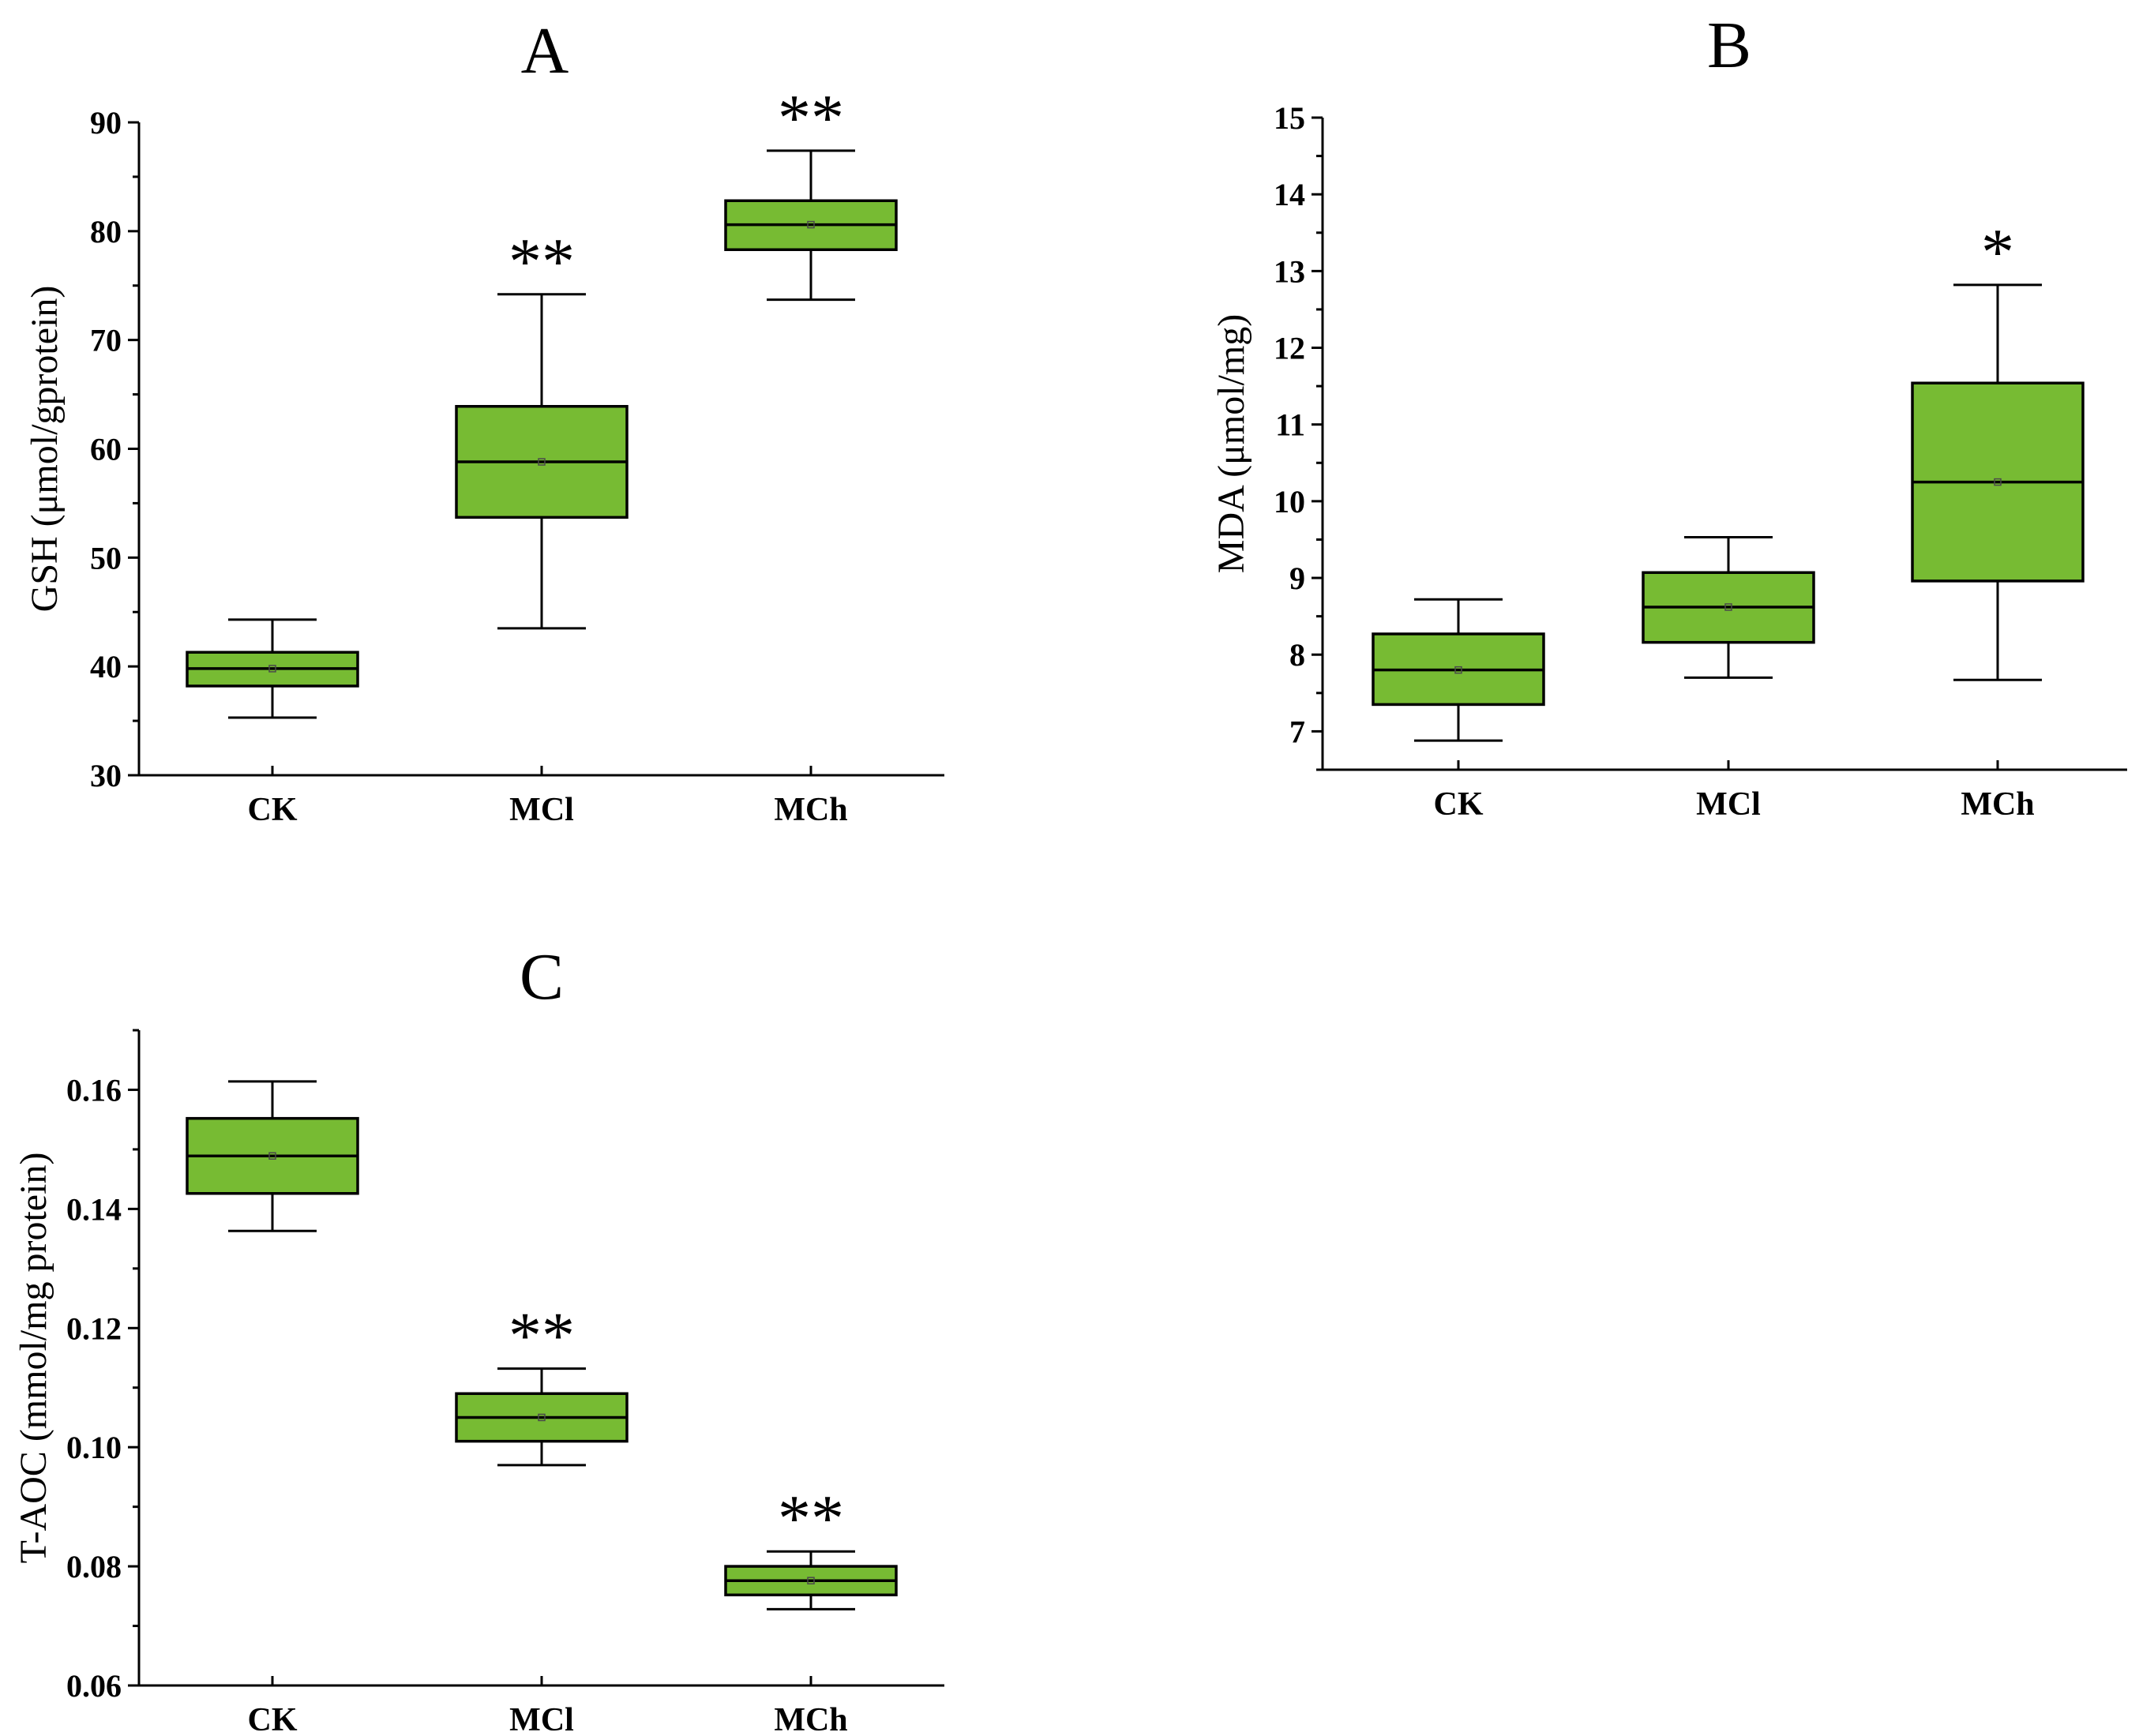  Describe the element at coordinates (1297, 655) in the screenshot. I see `y-tick-label: 8` at that location.